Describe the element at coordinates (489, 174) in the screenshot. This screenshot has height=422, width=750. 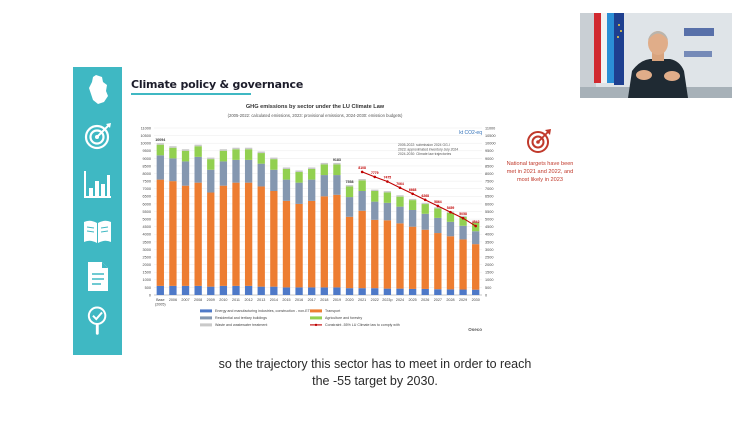
I see `y-tick-label-right: 8000` at that location.